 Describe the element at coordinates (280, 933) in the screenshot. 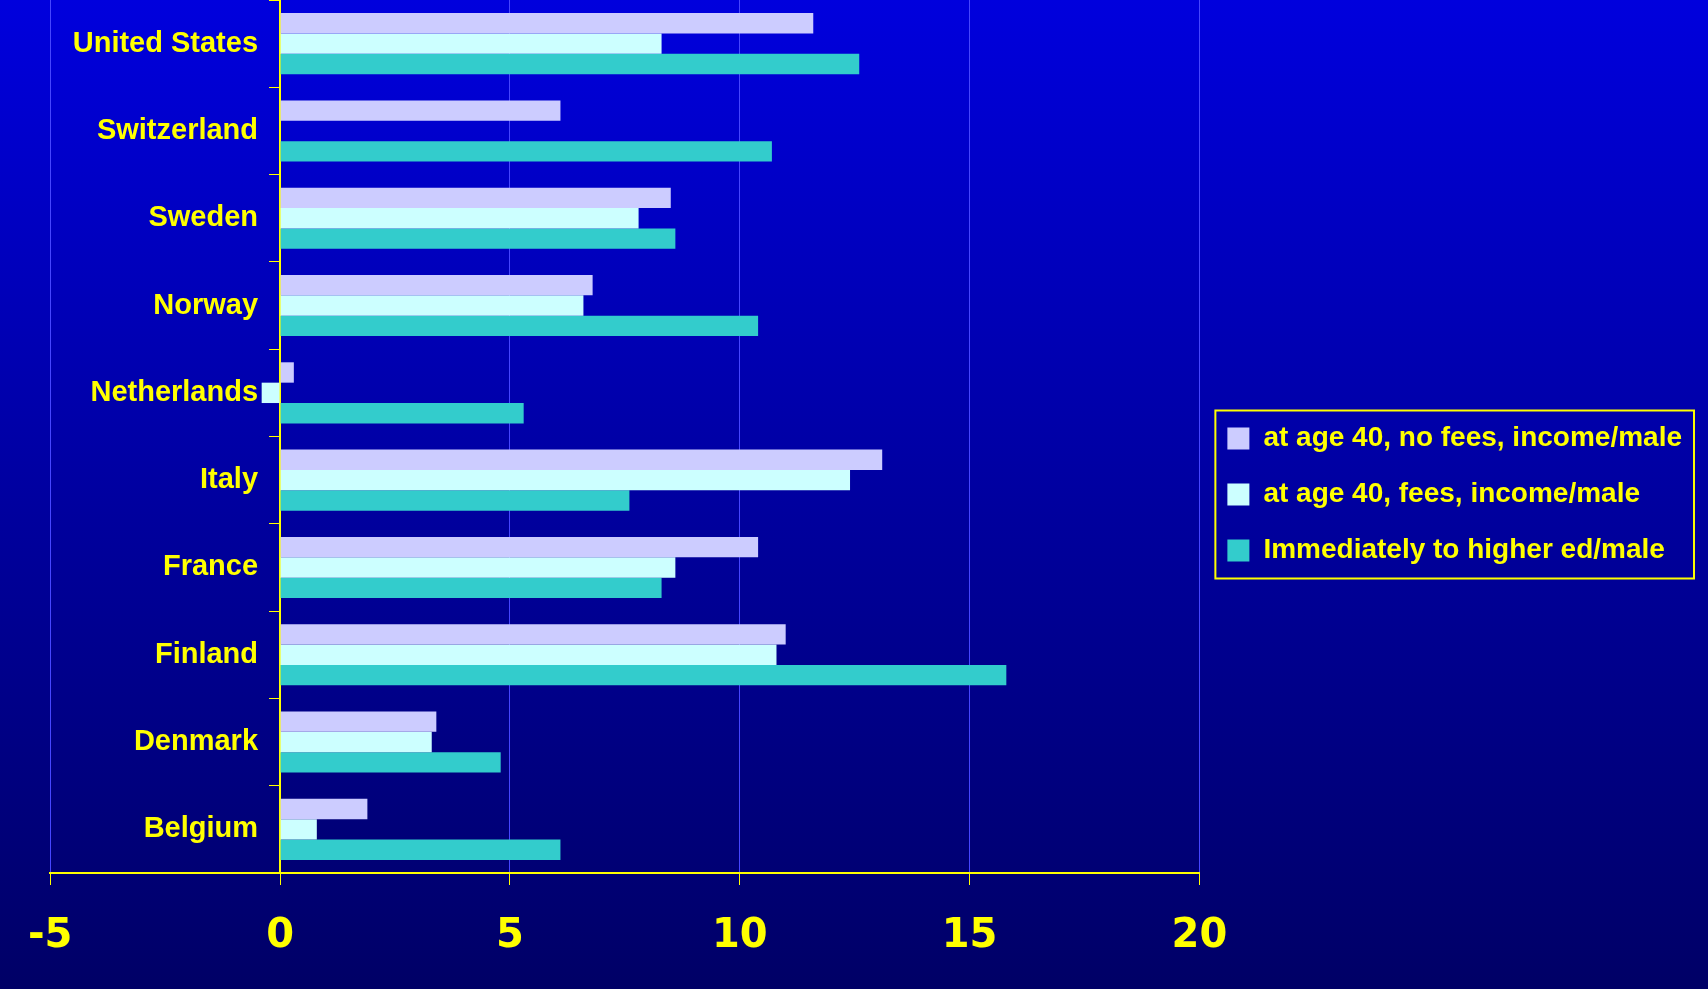

I see `x-tick-label: 0` at that location.